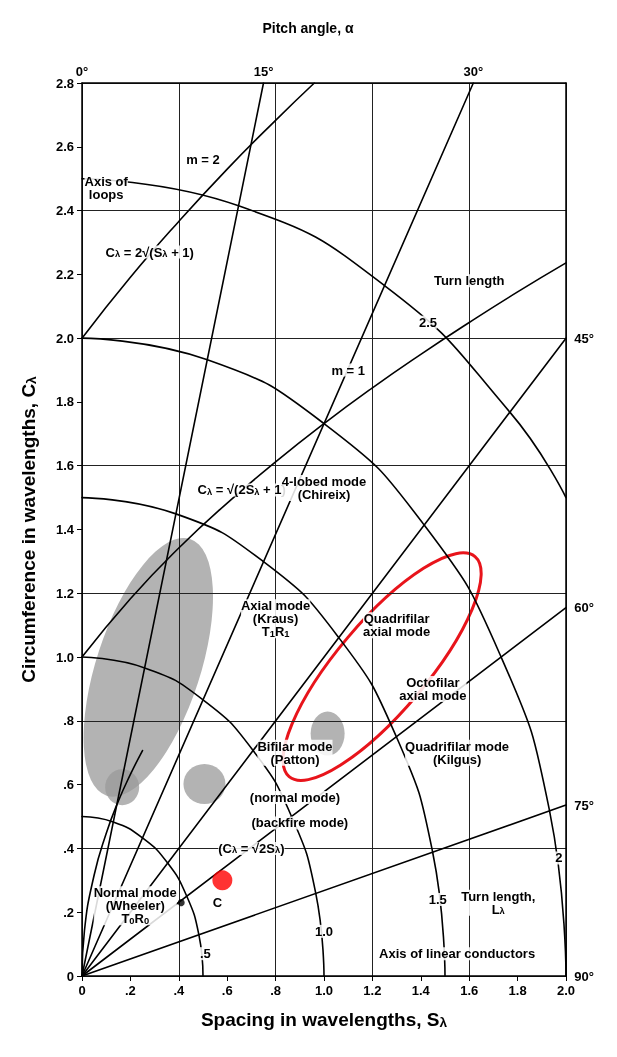 This screenshot has height=1057, width=617. What do you see at coordinates (295, 752) in the screenshot?
I see `annotation: Bifilar mode (Patton)` at bounding box center [295, 752].